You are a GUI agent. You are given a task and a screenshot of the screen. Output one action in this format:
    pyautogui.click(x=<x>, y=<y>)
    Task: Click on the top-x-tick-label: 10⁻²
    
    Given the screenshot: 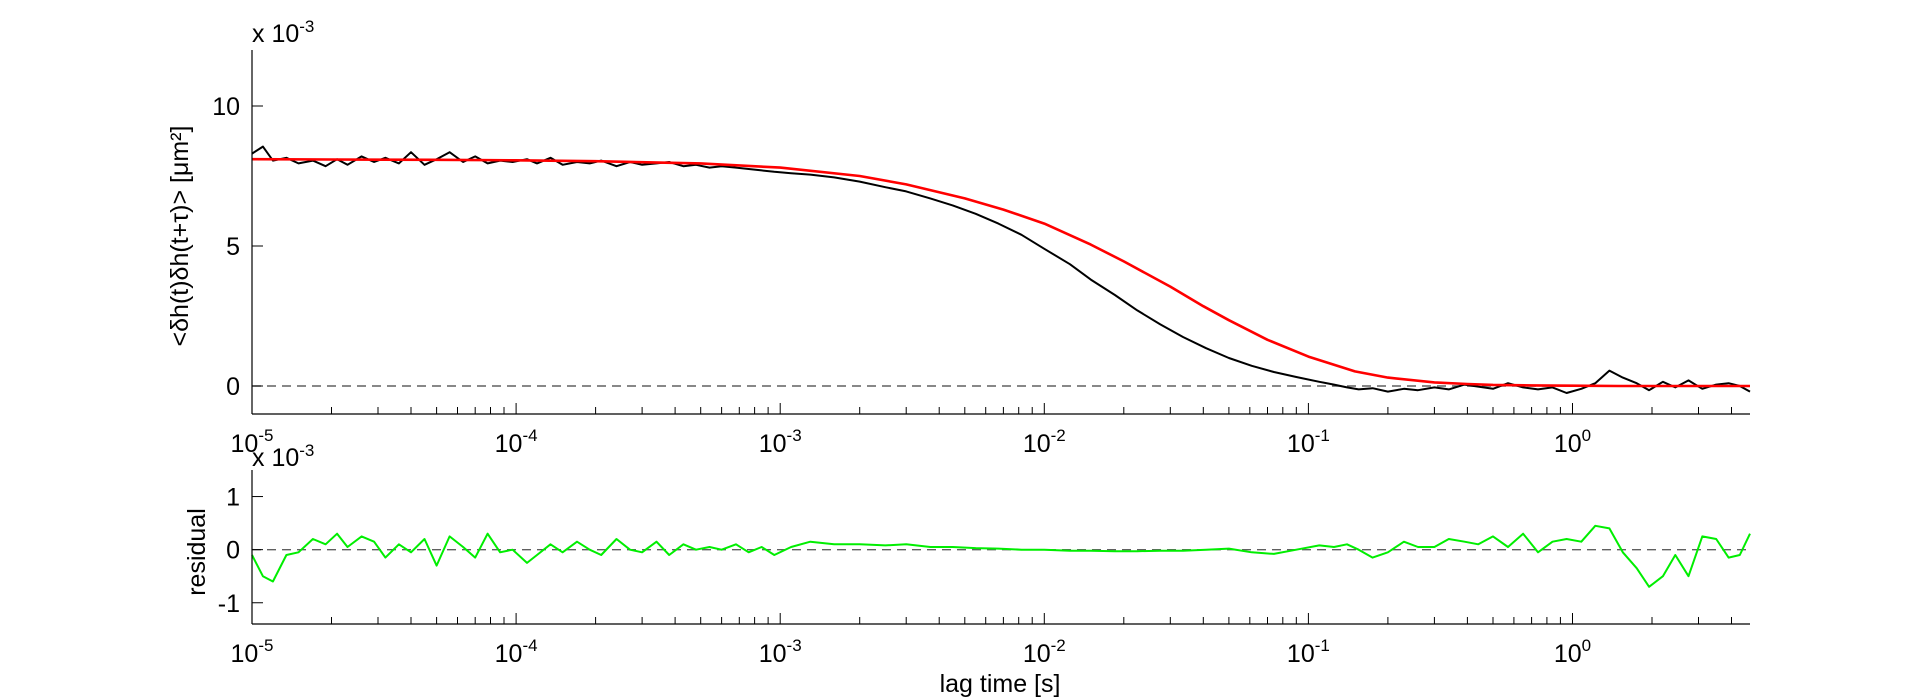 What is the action you would take?
    pyautogui.click(x=1044, y=442)
    